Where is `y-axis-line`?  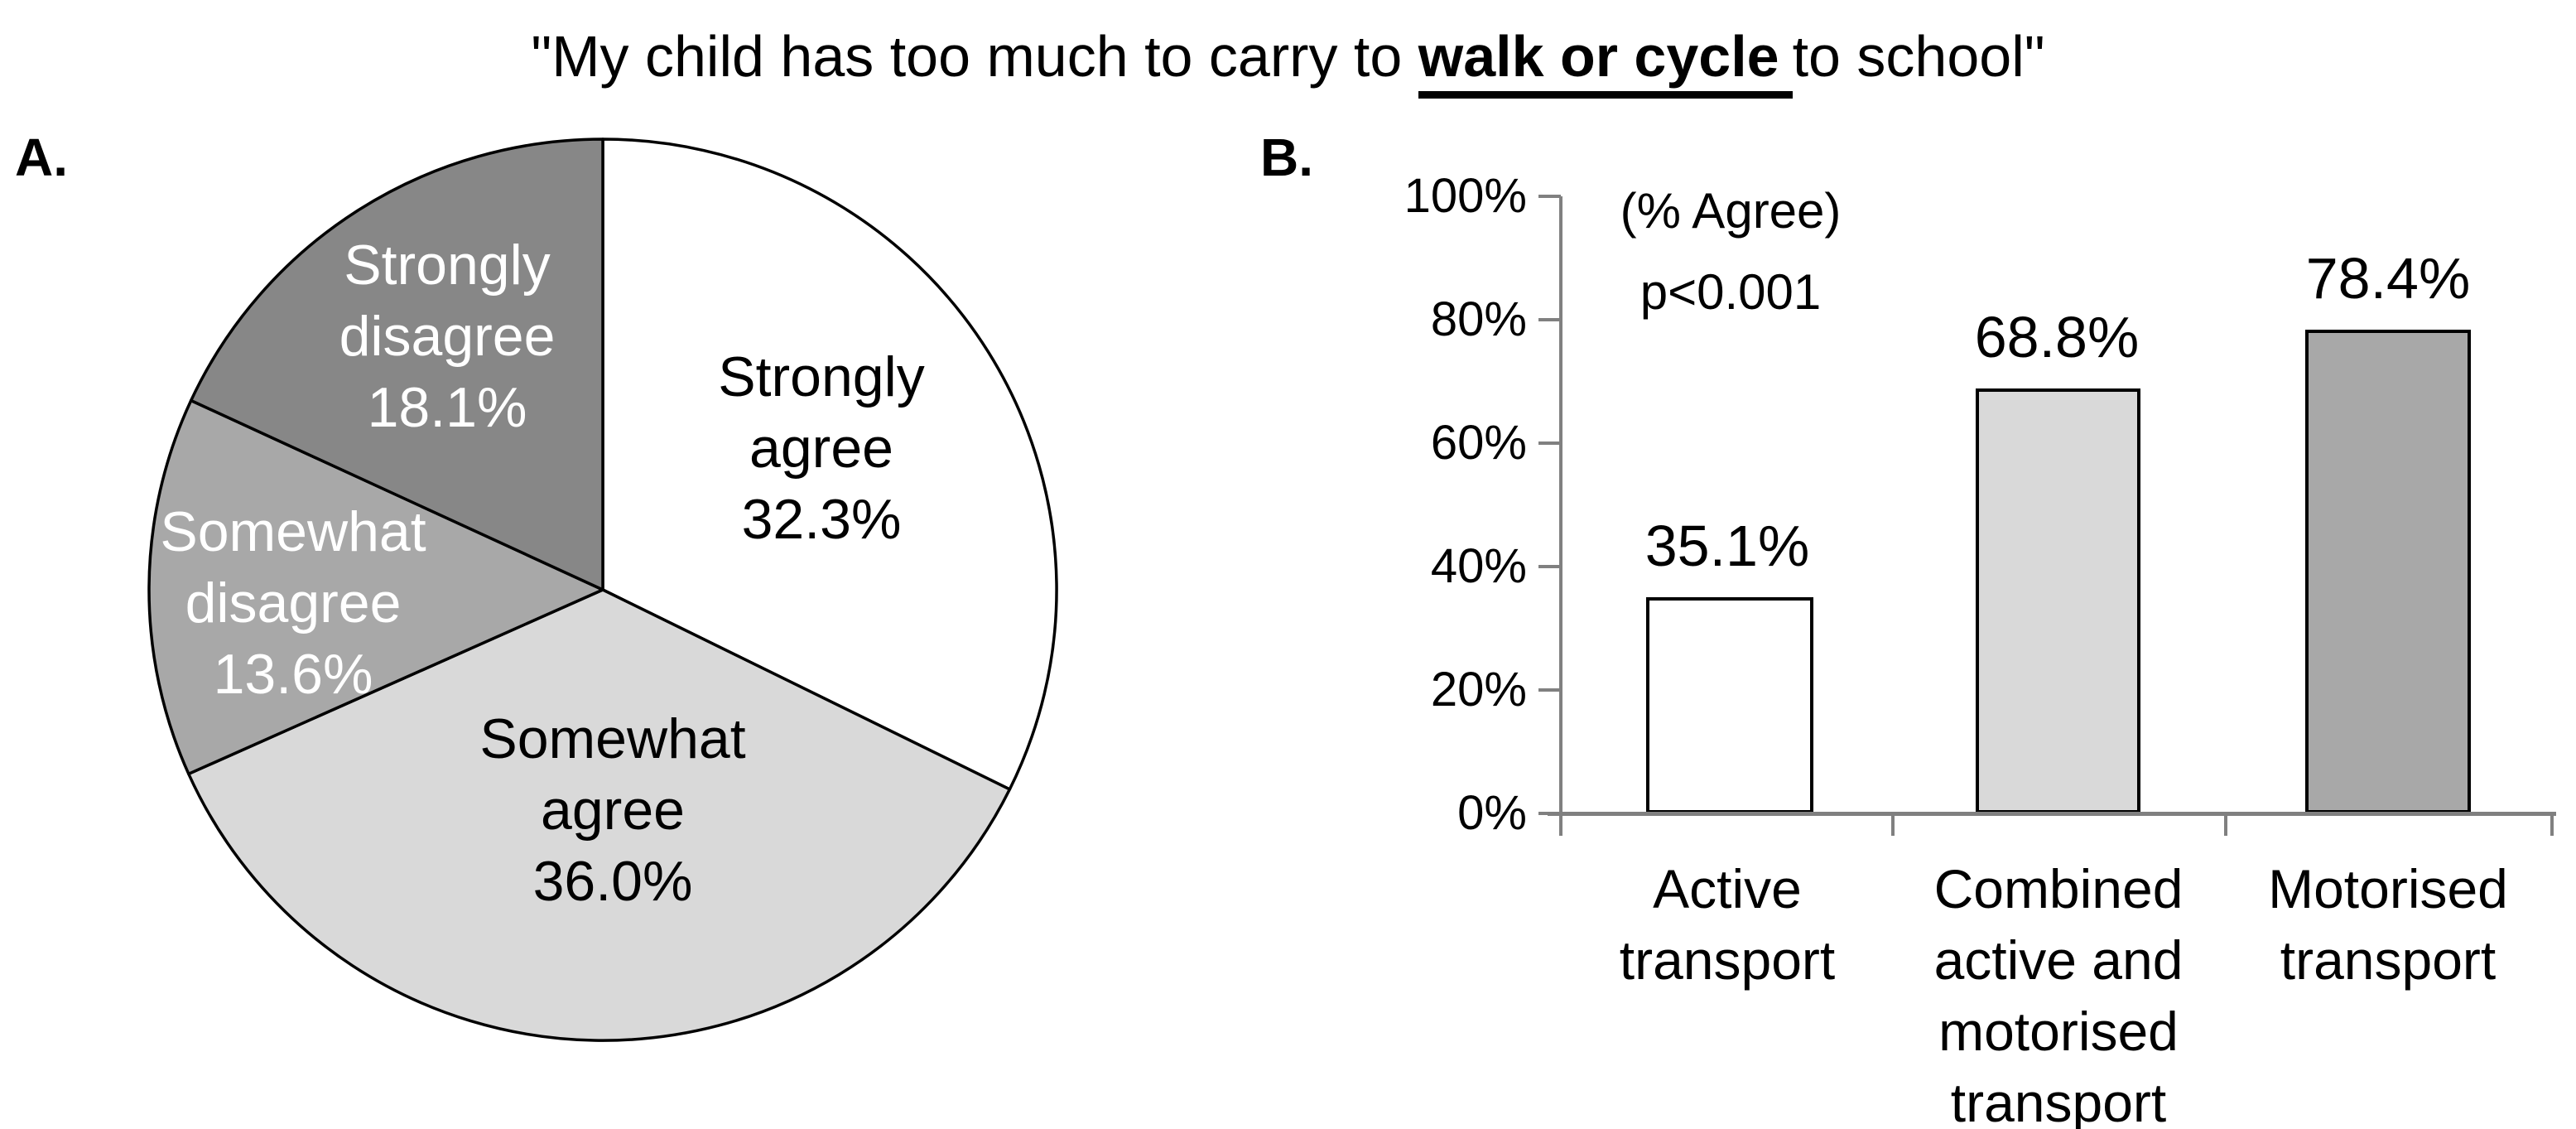
y-axis-line is located at coordinates (1560, 505).